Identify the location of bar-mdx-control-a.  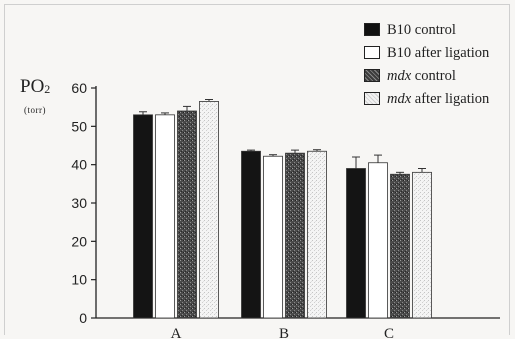
(187, 214).